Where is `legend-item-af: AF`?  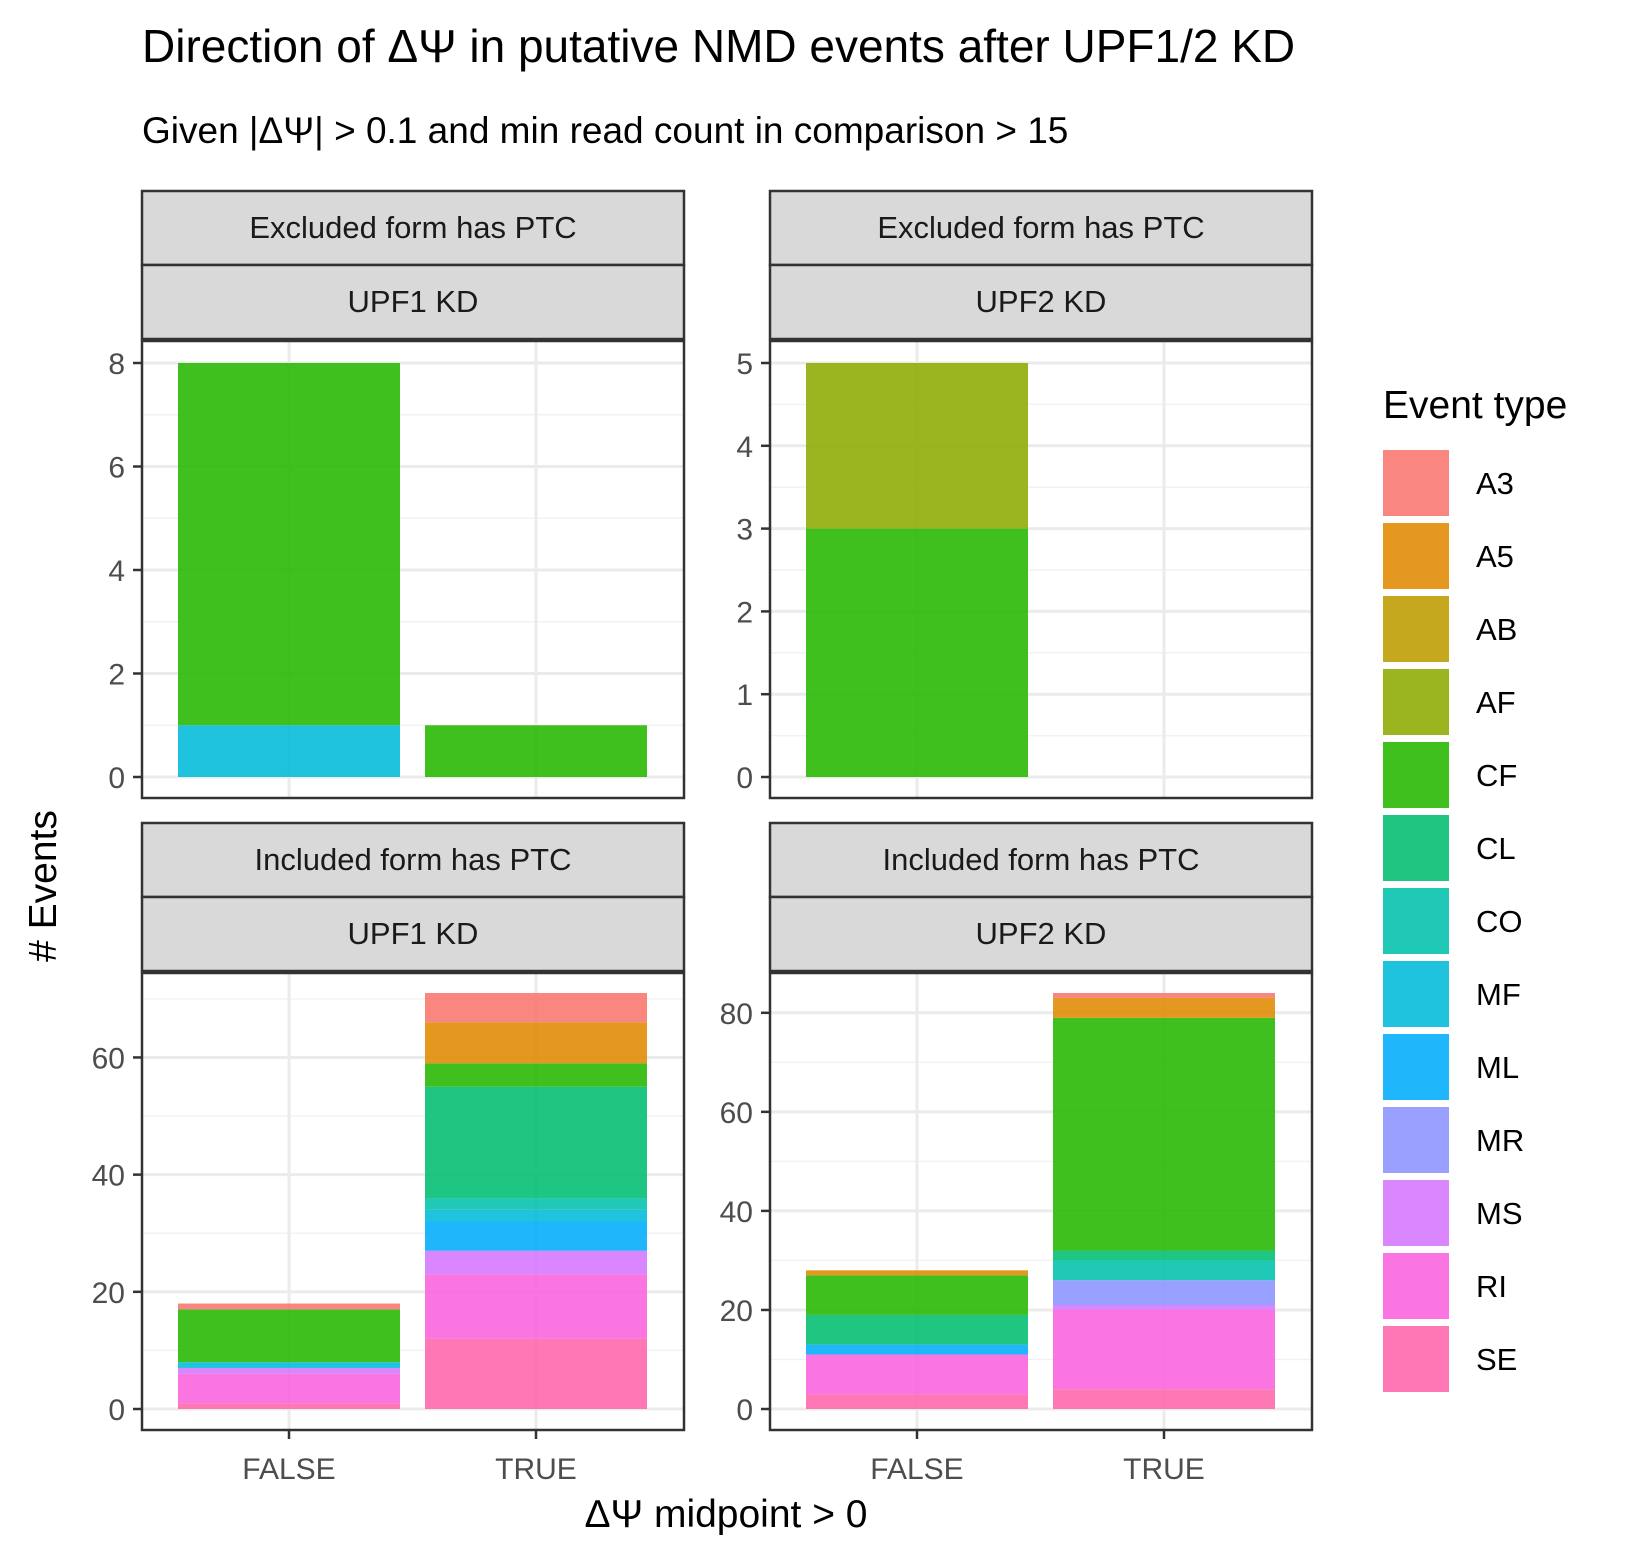 legend-item-af: AF is located at coordinates (1449, 702).